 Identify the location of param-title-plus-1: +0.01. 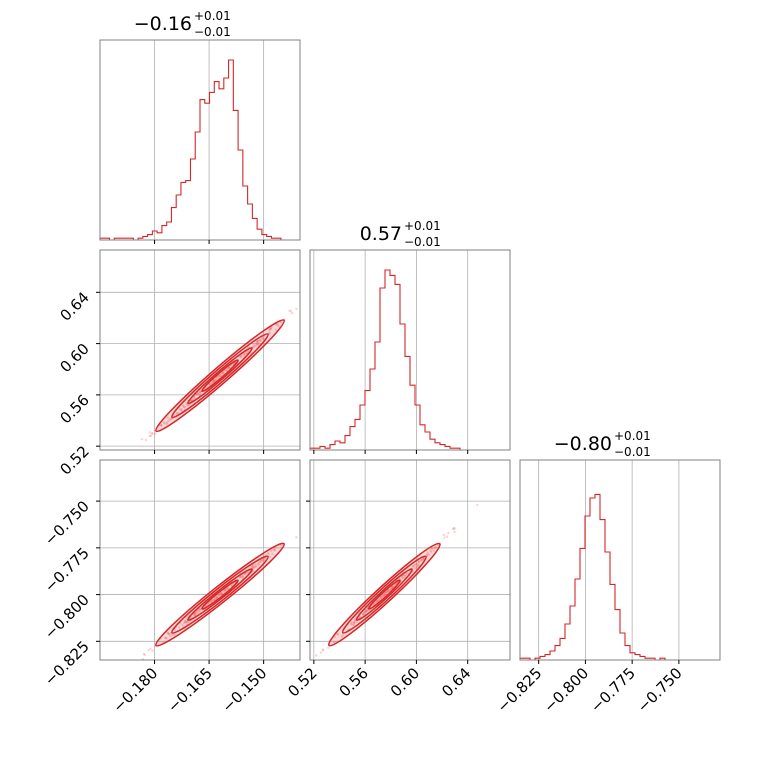
(212, 16).